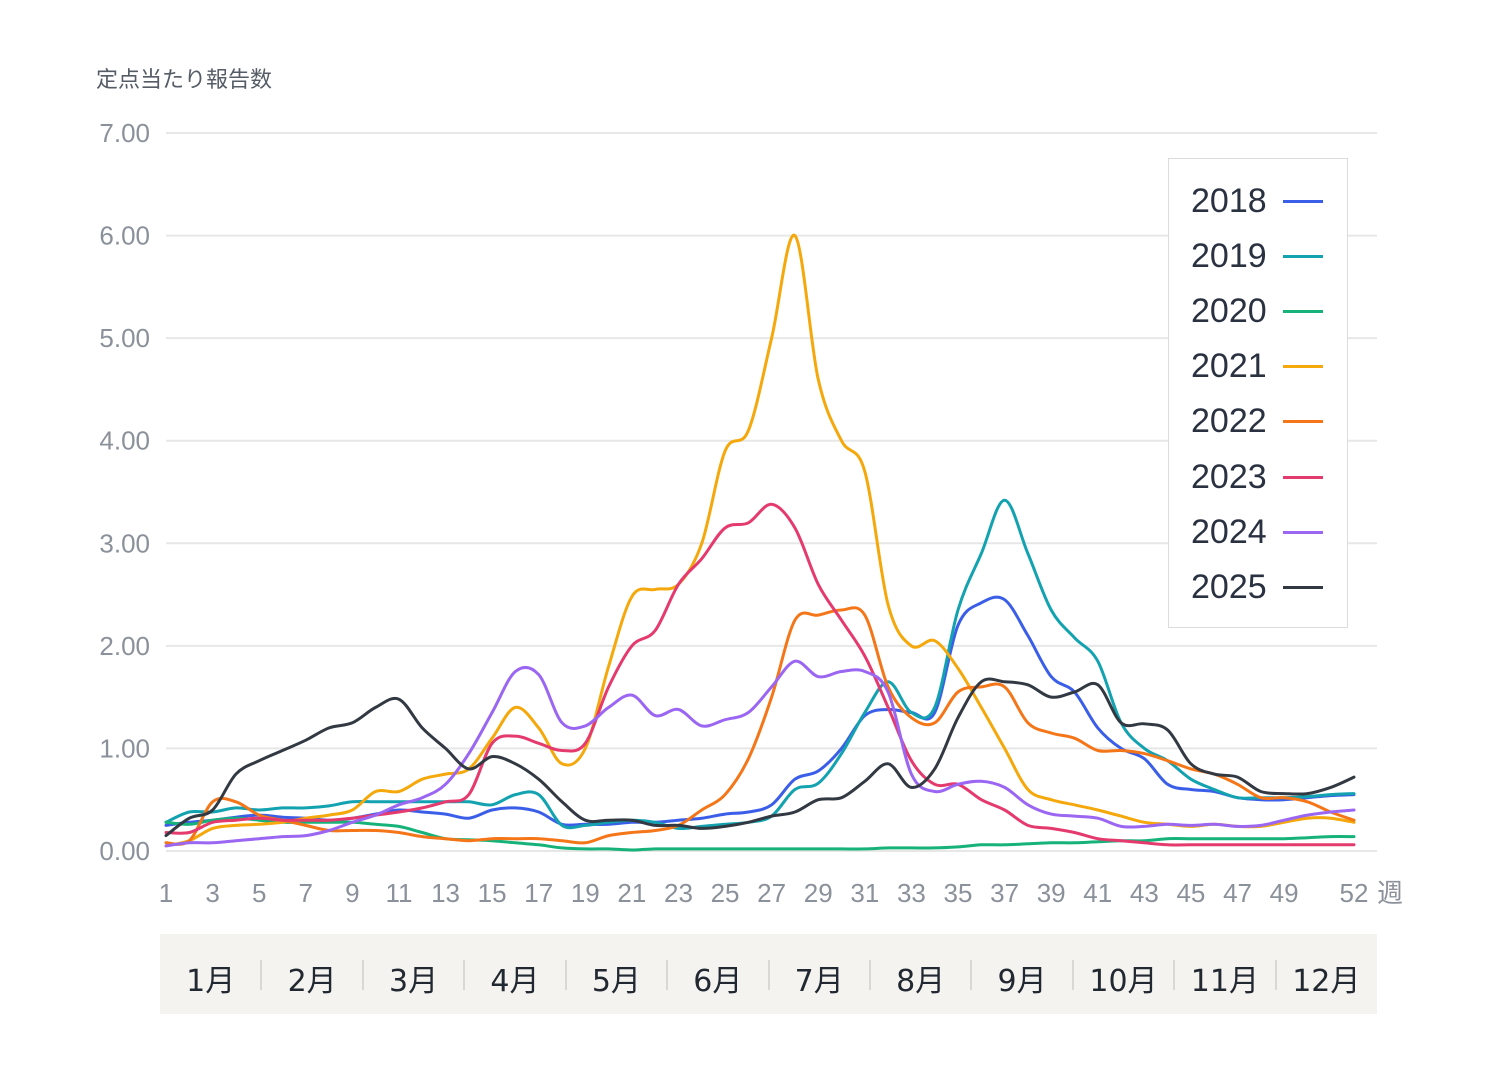 This screenshot has width=1488, height=1068. Describe the element at coordinates (259, 893) in the screenshot. I see `x-tick-label: 5` at that location.